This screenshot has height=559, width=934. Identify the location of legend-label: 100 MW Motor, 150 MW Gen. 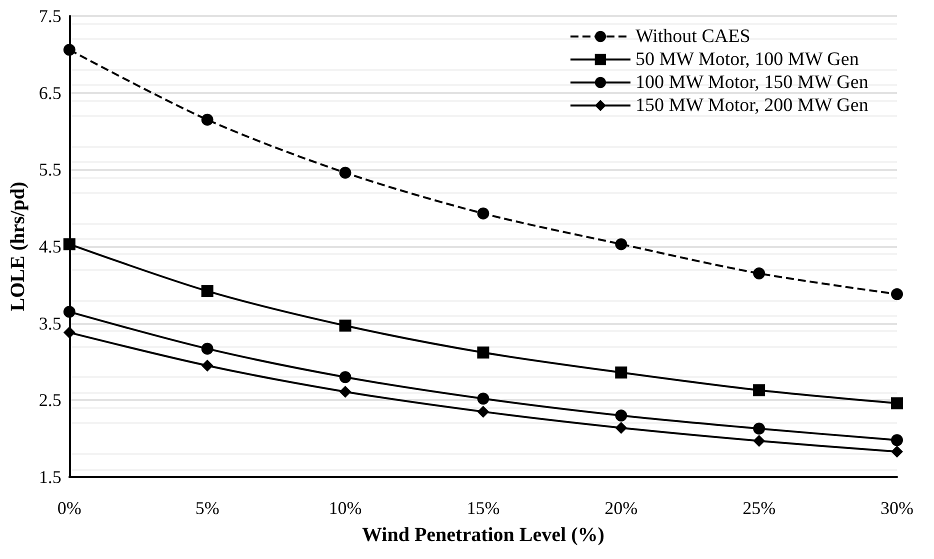
(752, 82).